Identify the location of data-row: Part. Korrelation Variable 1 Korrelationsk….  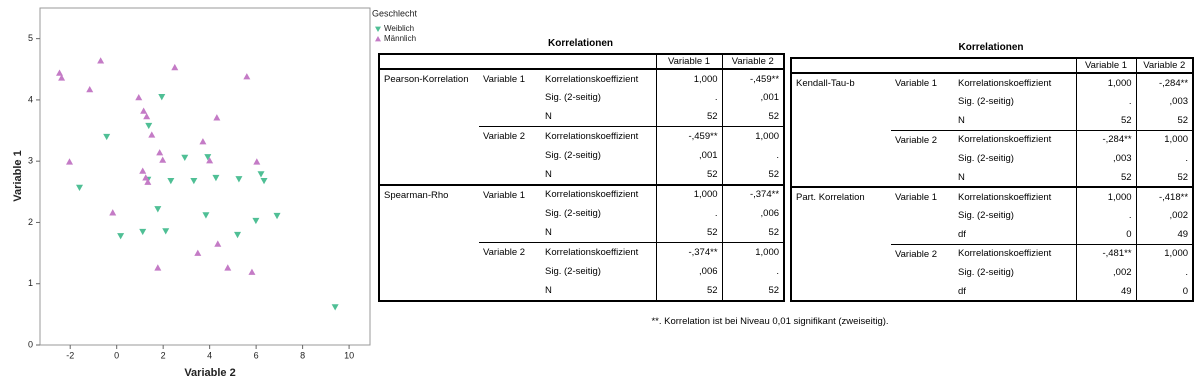
(992, 243).